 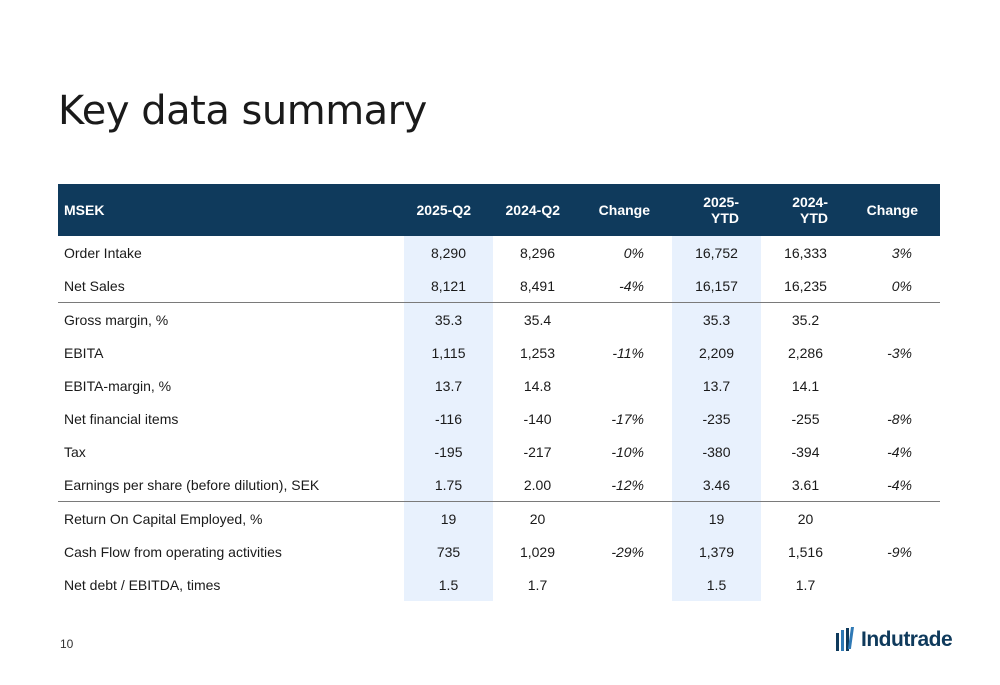 What do you see at coordinates (231, 518) in the screenshot?
I see `row-label: Return On Capital Employed, %` at bounding box center [231, 518].